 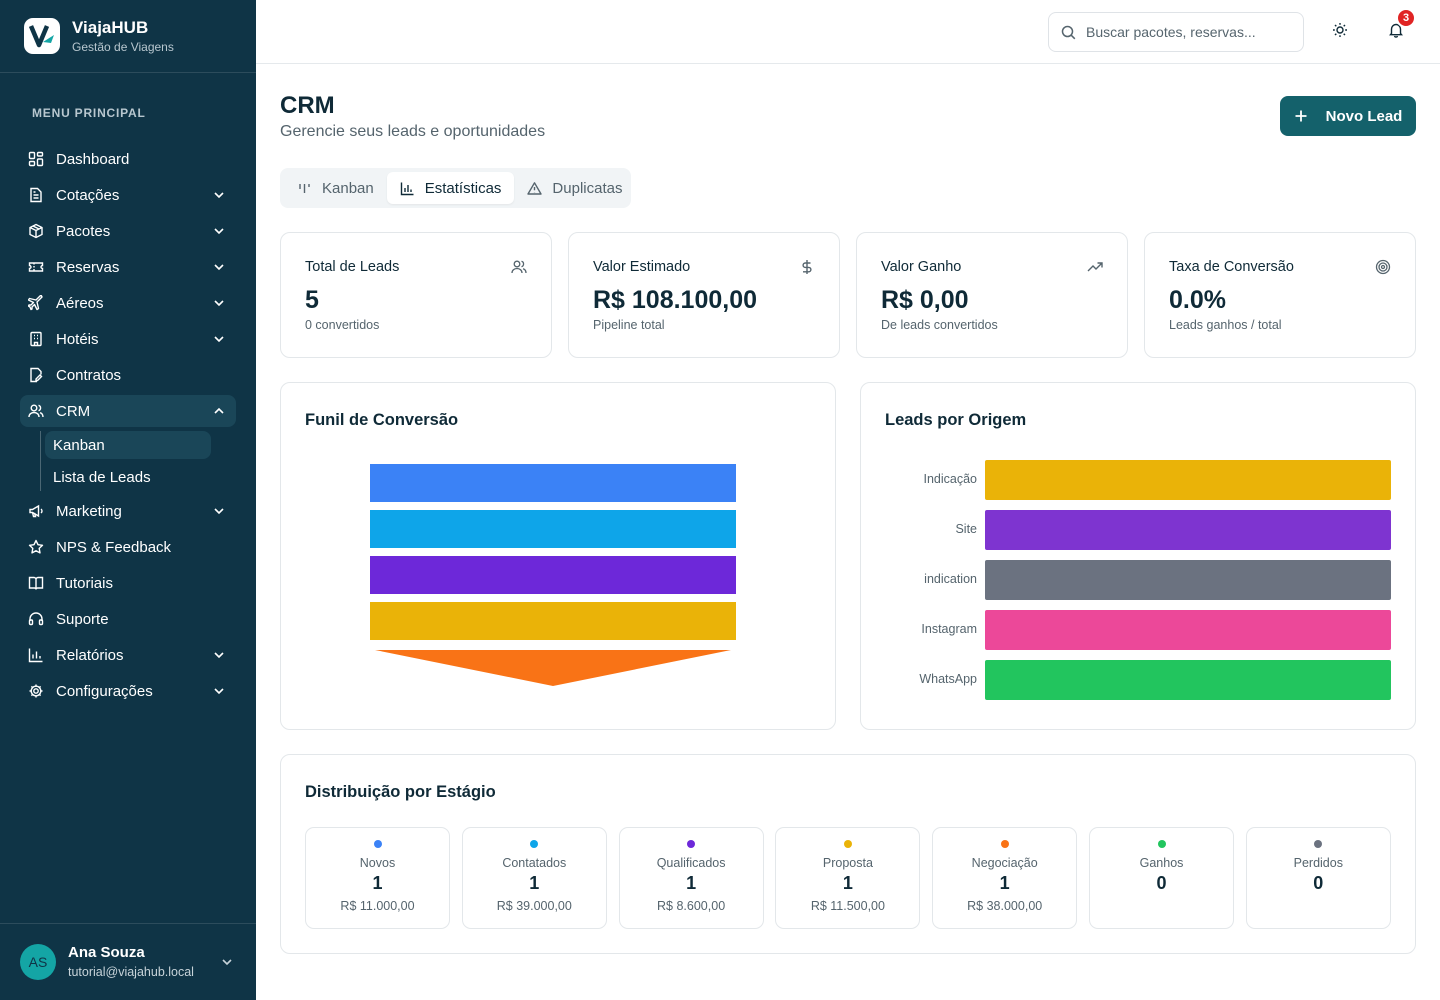 I want to click on sidebar-item-aereos: Aéreos, so click(x=128, y=303).